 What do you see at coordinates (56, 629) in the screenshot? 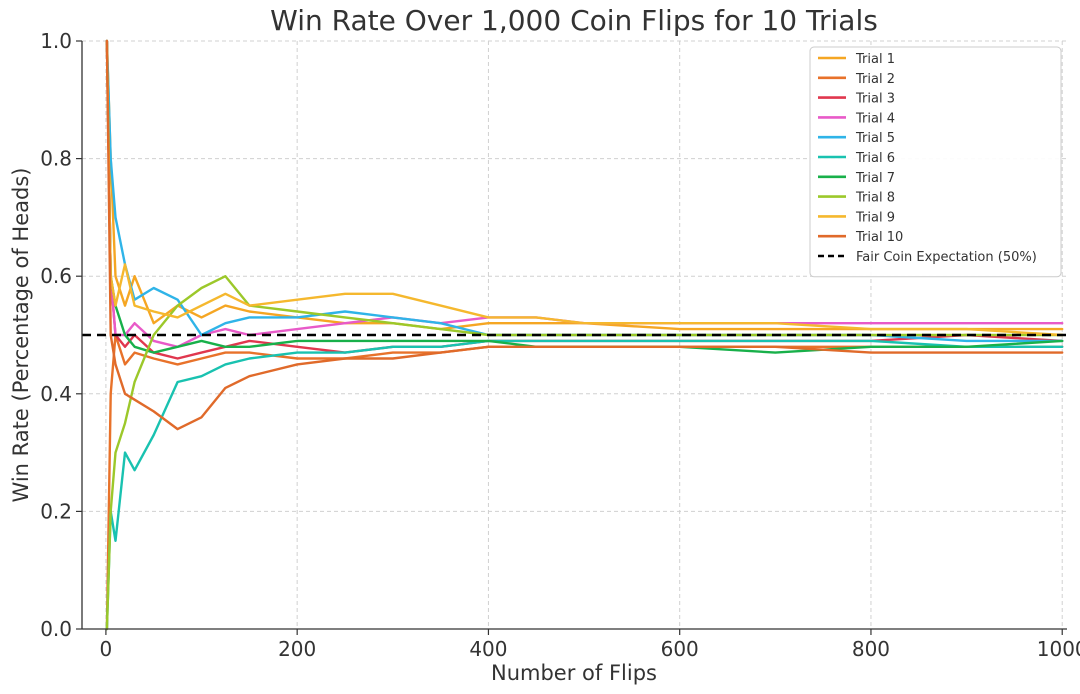
I see `y-tick-label: 0.0` at bounding box center [56, 629].